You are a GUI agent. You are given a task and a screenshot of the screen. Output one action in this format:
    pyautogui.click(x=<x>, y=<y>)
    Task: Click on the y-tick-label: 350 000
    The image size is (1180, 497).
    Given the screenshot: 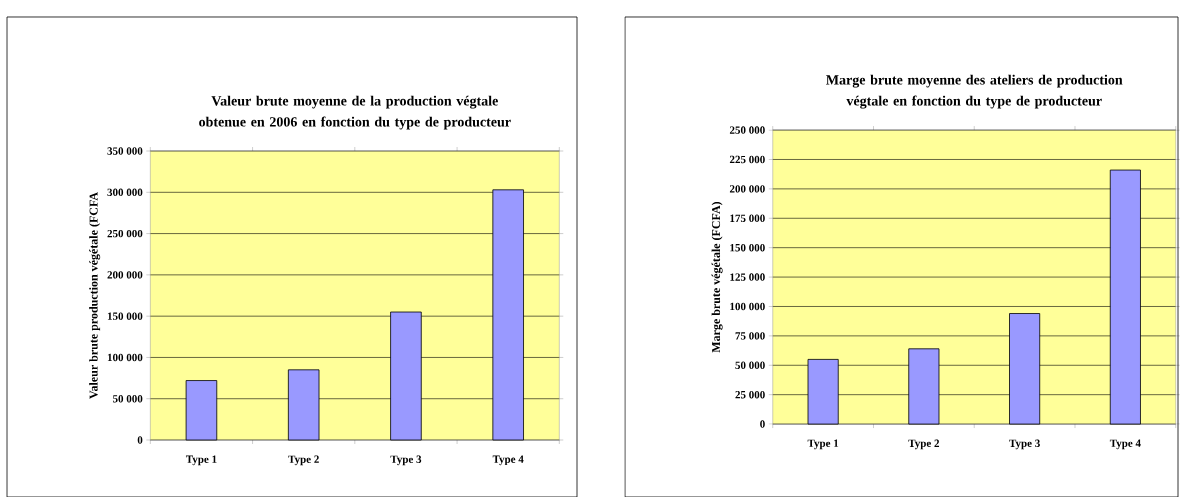 What is the action you would take?
    pyautogui.click(x=125, y=151)
    